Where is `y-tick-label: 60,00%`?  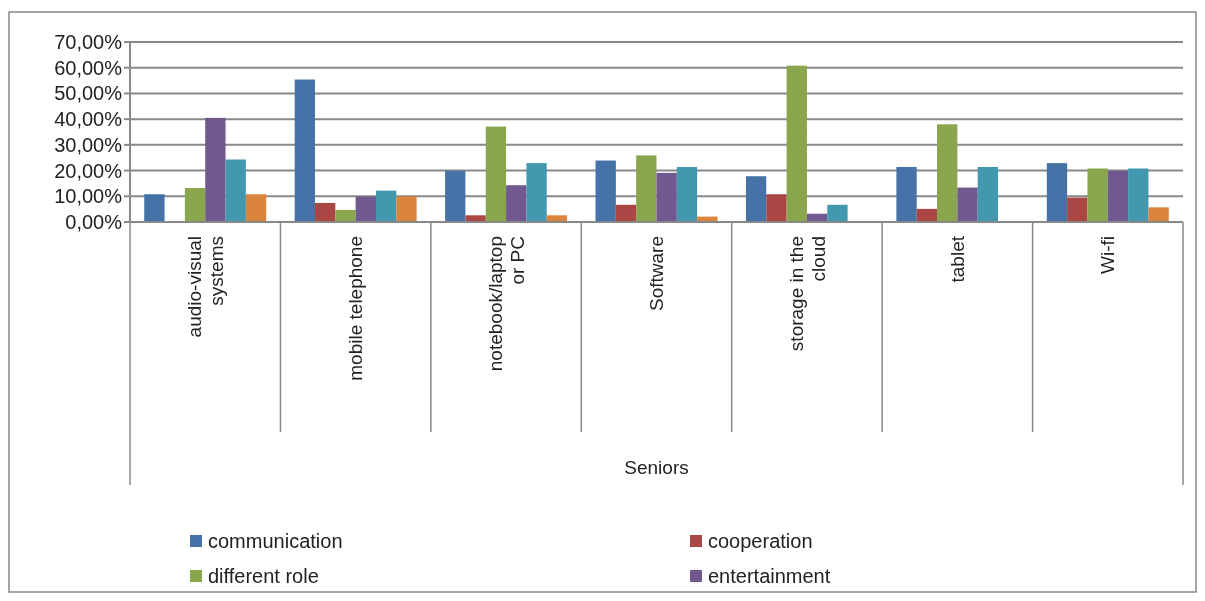 y-tick-label: 60,00% is located at coordinates (88, 67).